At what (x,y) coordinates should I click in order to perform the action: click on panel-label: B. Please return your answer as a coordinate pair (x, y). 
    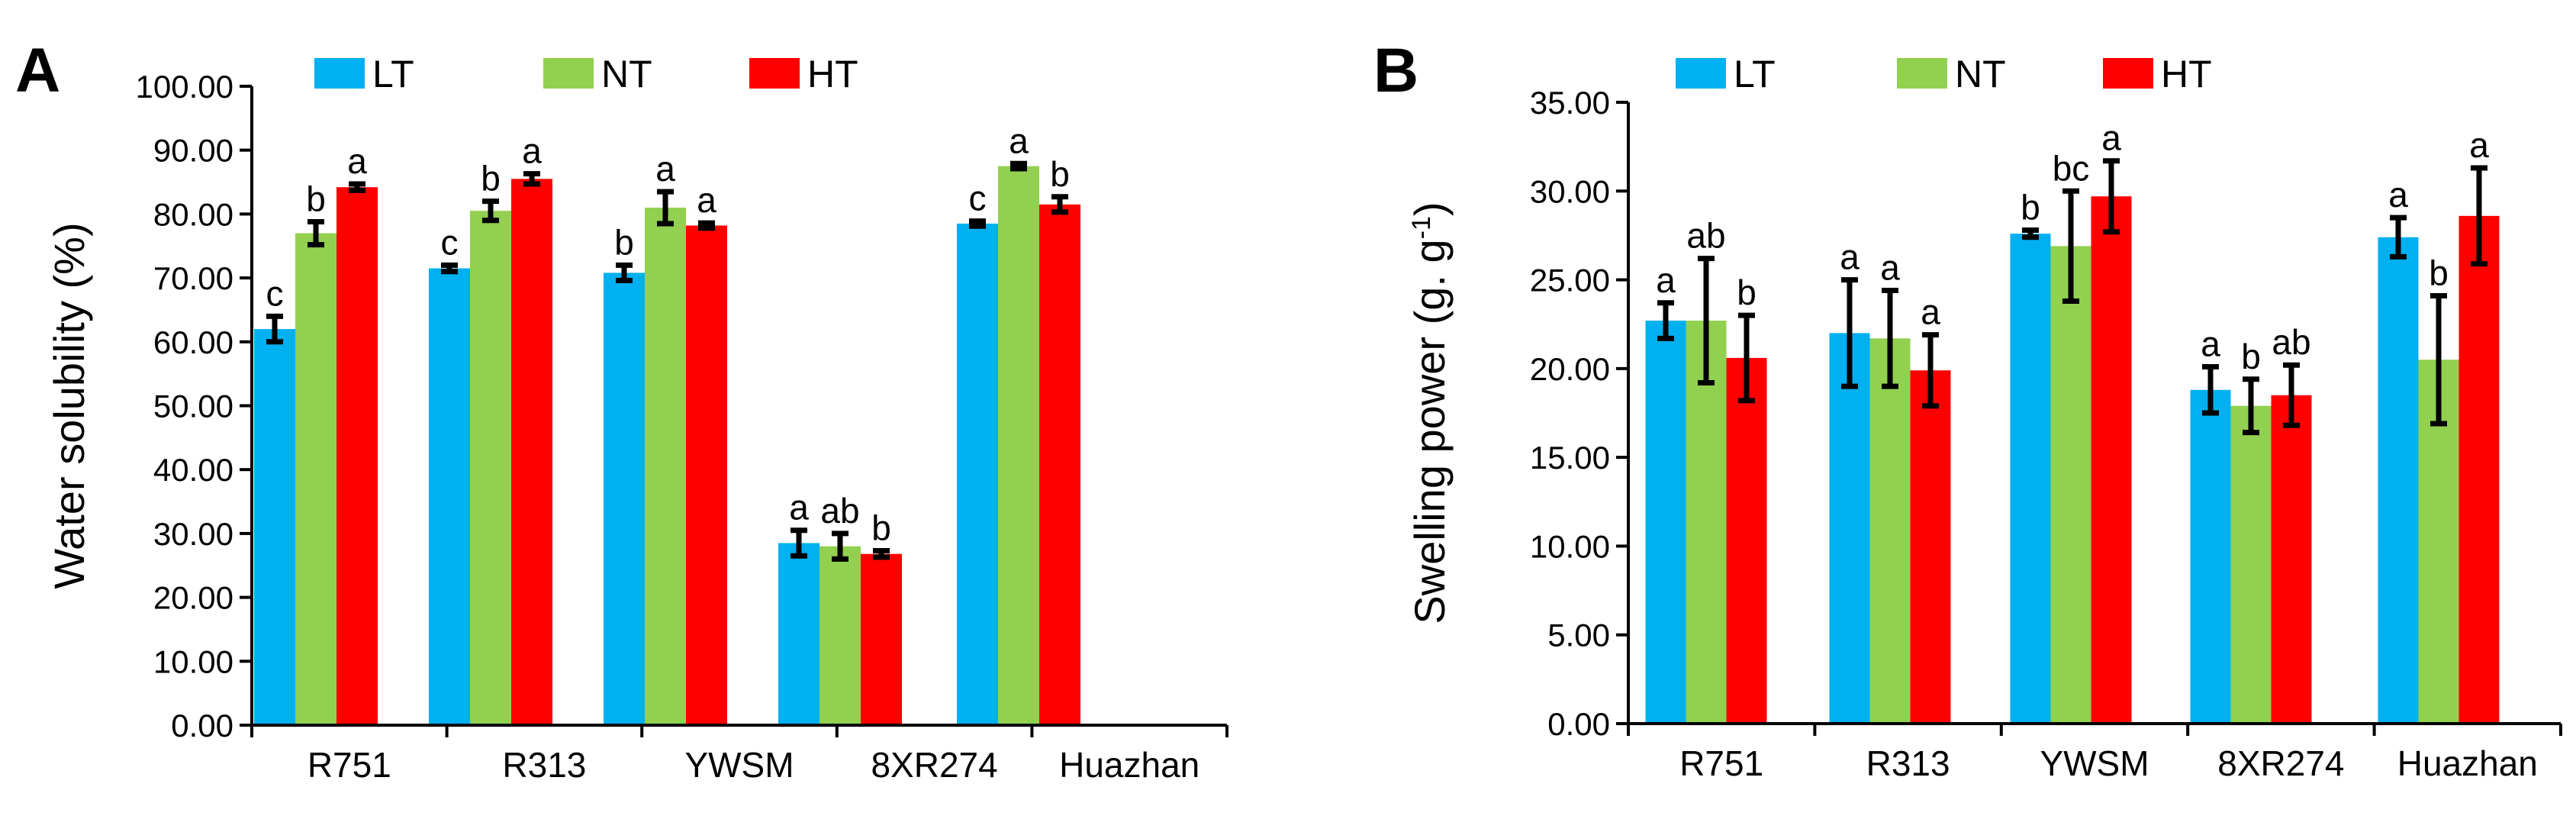
    Looking at the image, I should click on (1395, 70).